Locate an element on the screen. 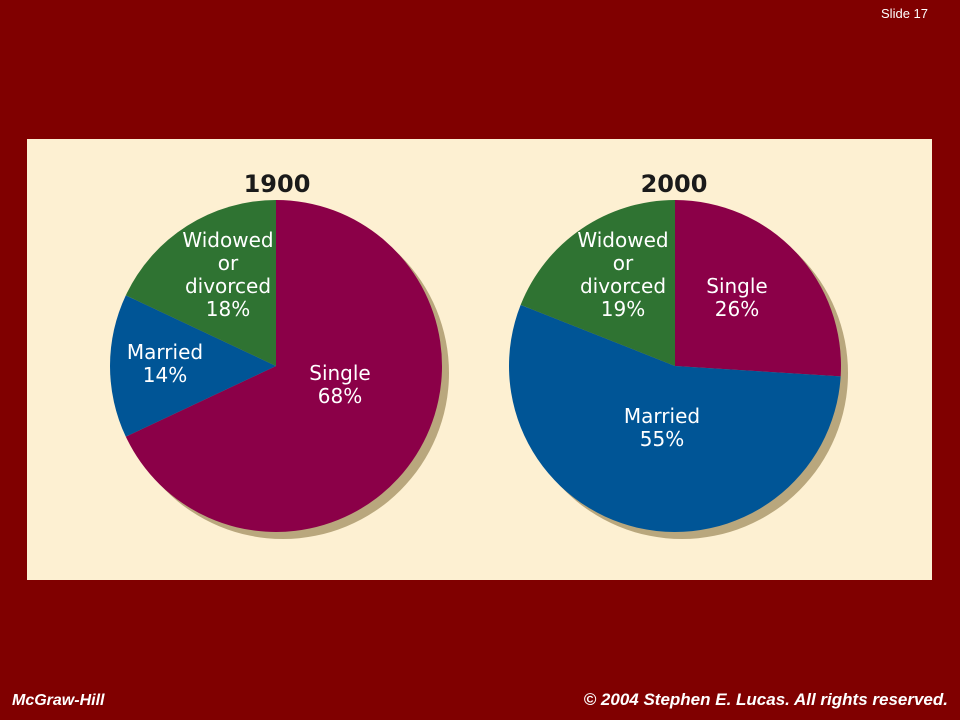 This screenshot has width=960, height=720. publisher-label: McGraw-Hill is located at coordinates (58, 700).